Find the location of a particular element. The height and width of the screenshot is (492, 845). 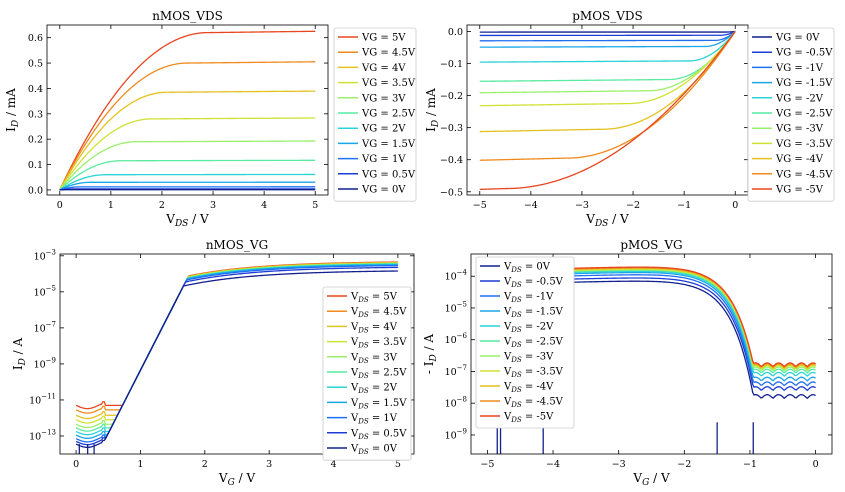

x-tick-label: 3 is located at coordinates (213, 205).